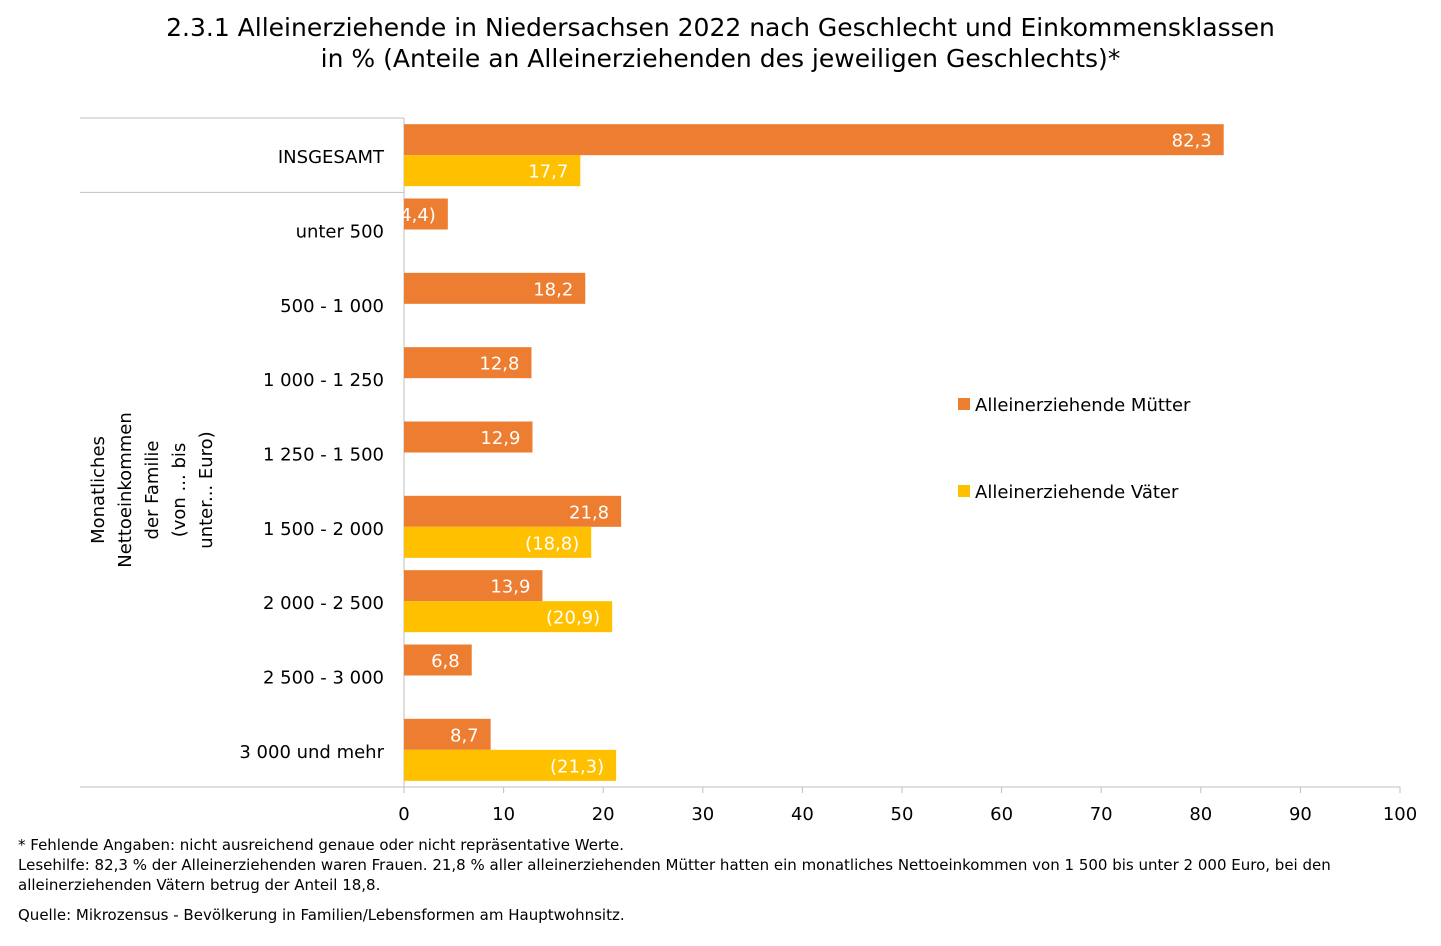  I want to click on data-label-fathers: (20,9), so click(573, 618).